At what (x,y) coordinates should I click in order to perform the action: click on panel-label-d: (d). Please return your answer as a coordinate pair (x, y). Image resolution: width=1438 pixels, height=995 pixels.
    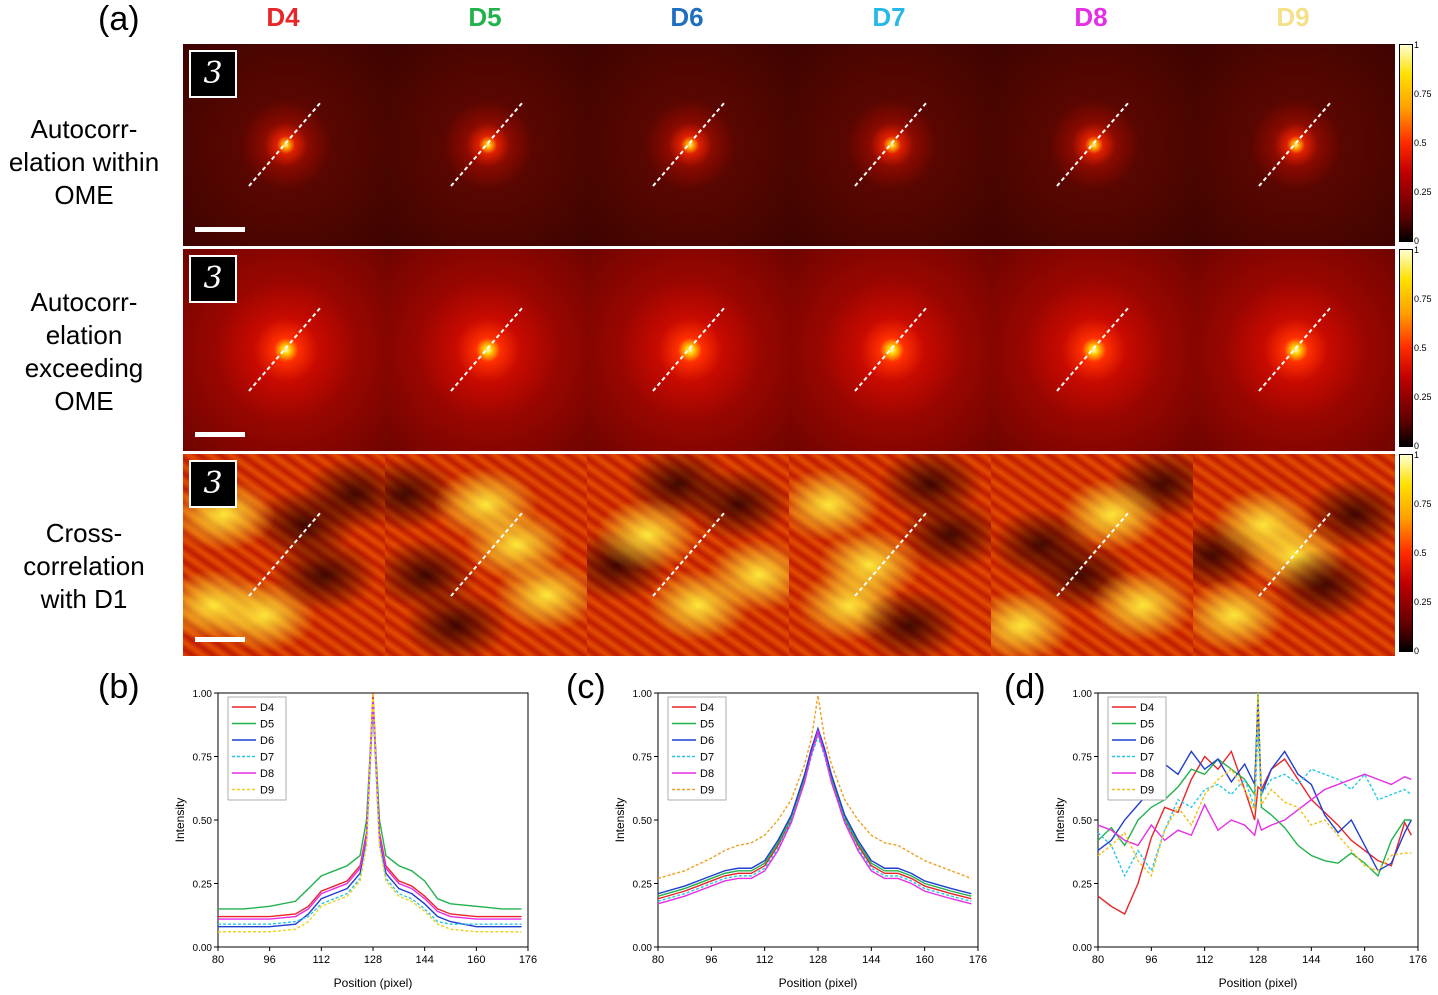
    Looking at the image, I should click on (1025, 687).